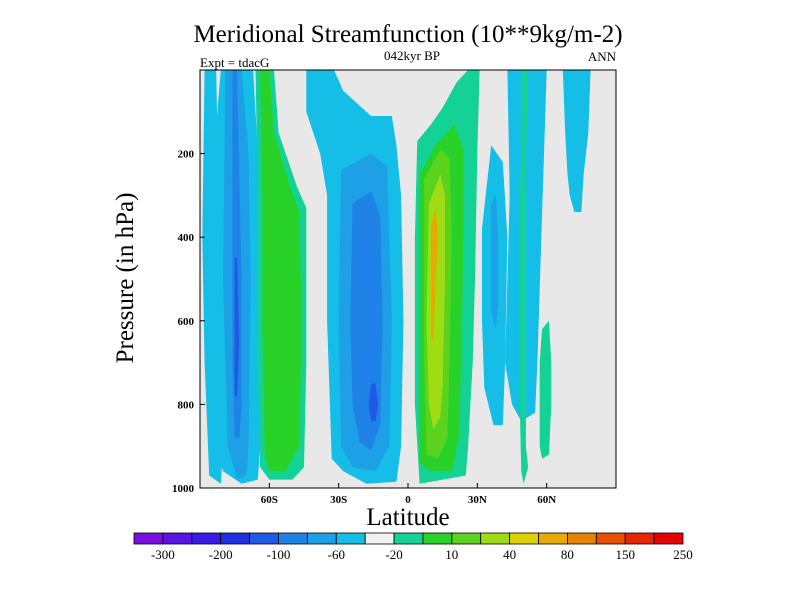  I want to click on x-tick-label-0: 60S, so click(269, 500).